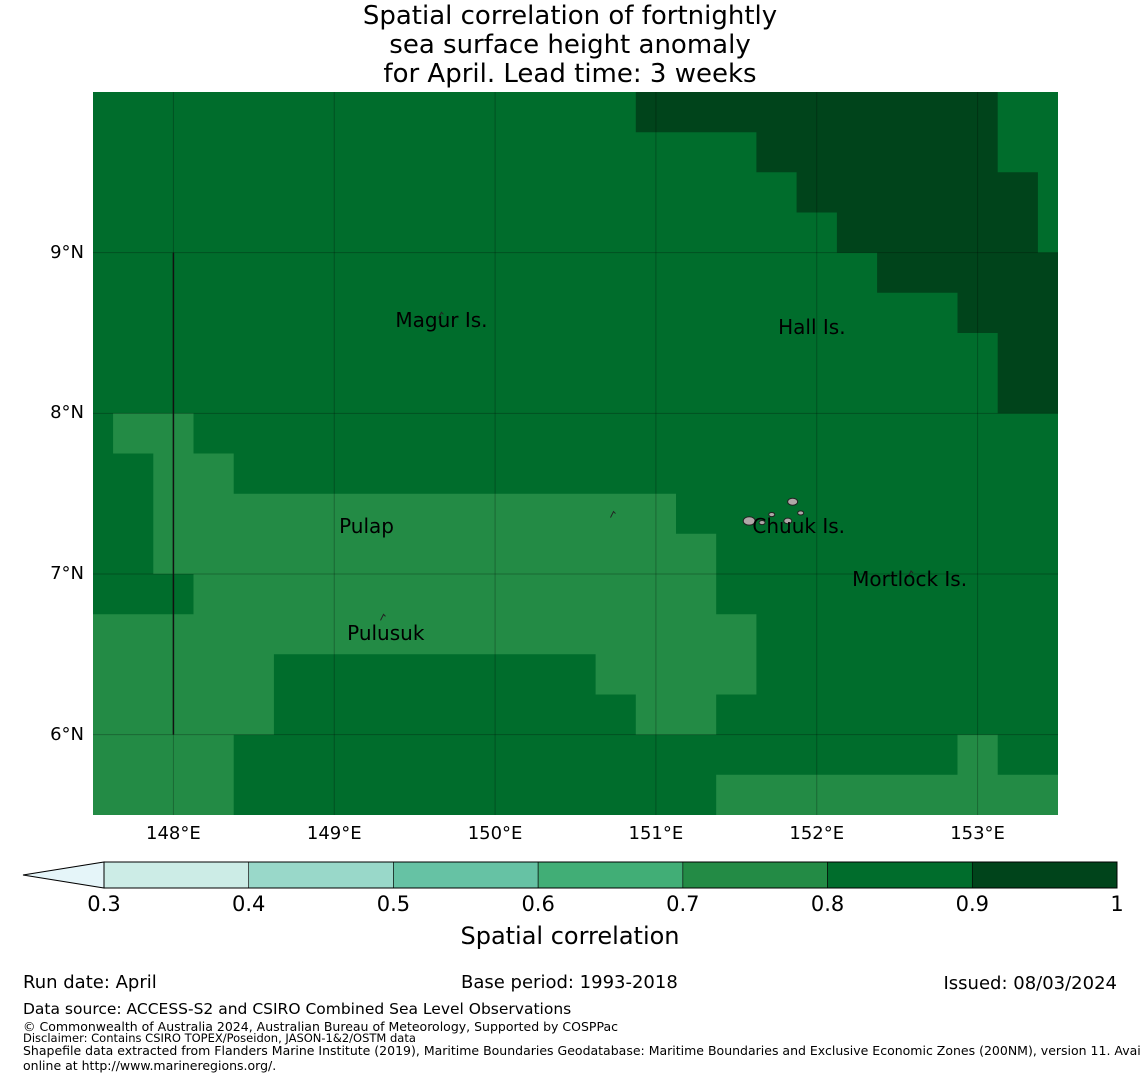 This screenshot has height=1080, width=1140. I want to click on shapefile-credit-line2: online at http://www.marineregions.org/., so click(150, 1065).